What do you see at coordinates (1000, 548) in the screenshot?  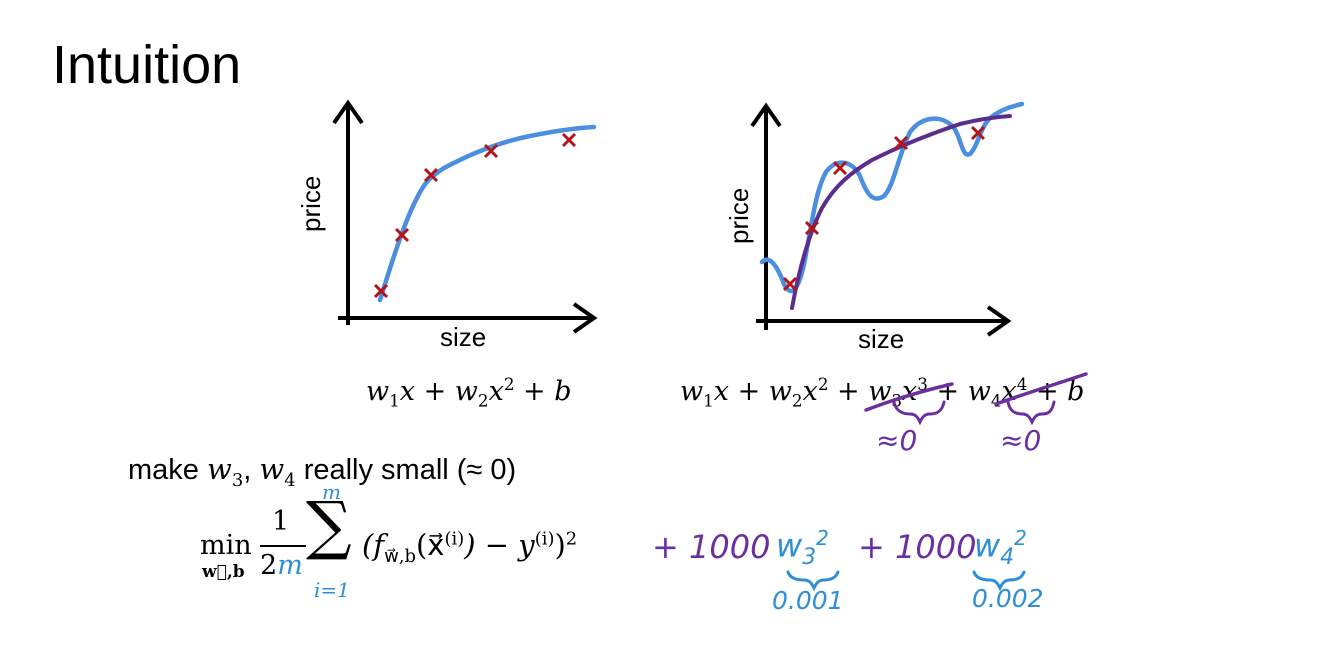 I see `penalty-w4: w42` at bounding box center [1000, 548].